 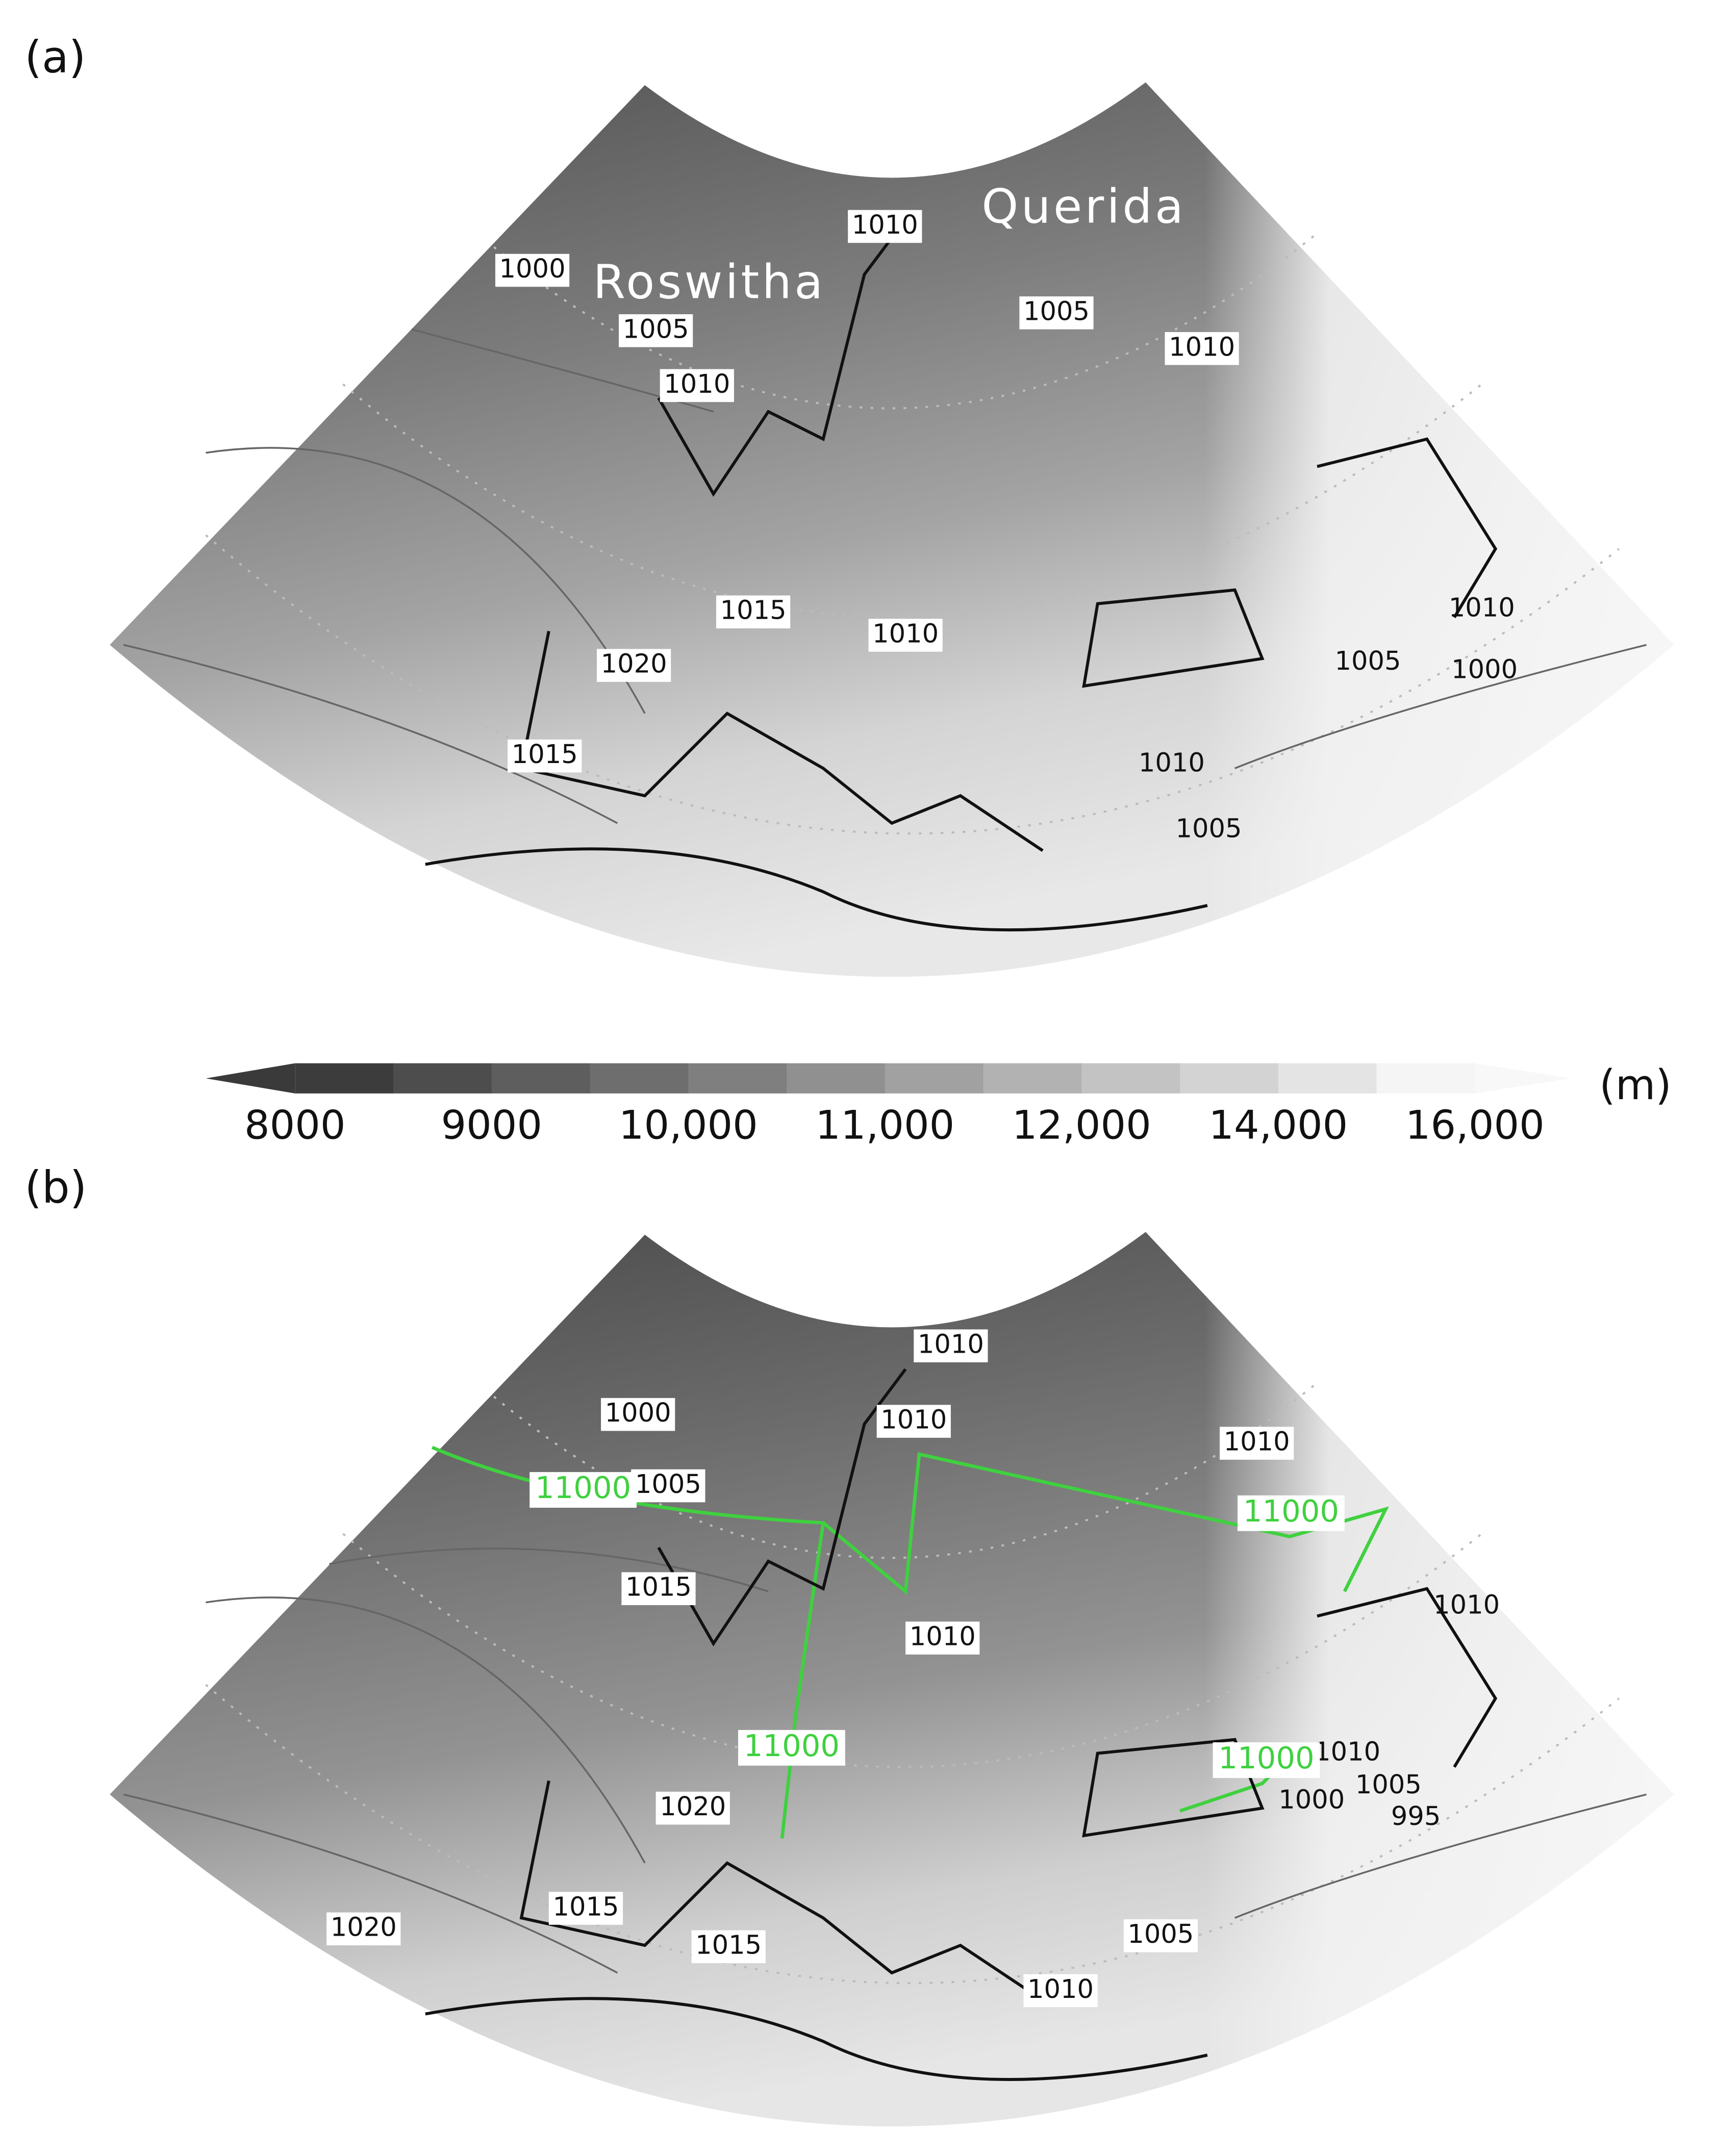 What do you see at coordinates (688, 1125) in the screenshot?
I see `colorbar-tick-label: 10,000` at bounding box center [688, 1125].